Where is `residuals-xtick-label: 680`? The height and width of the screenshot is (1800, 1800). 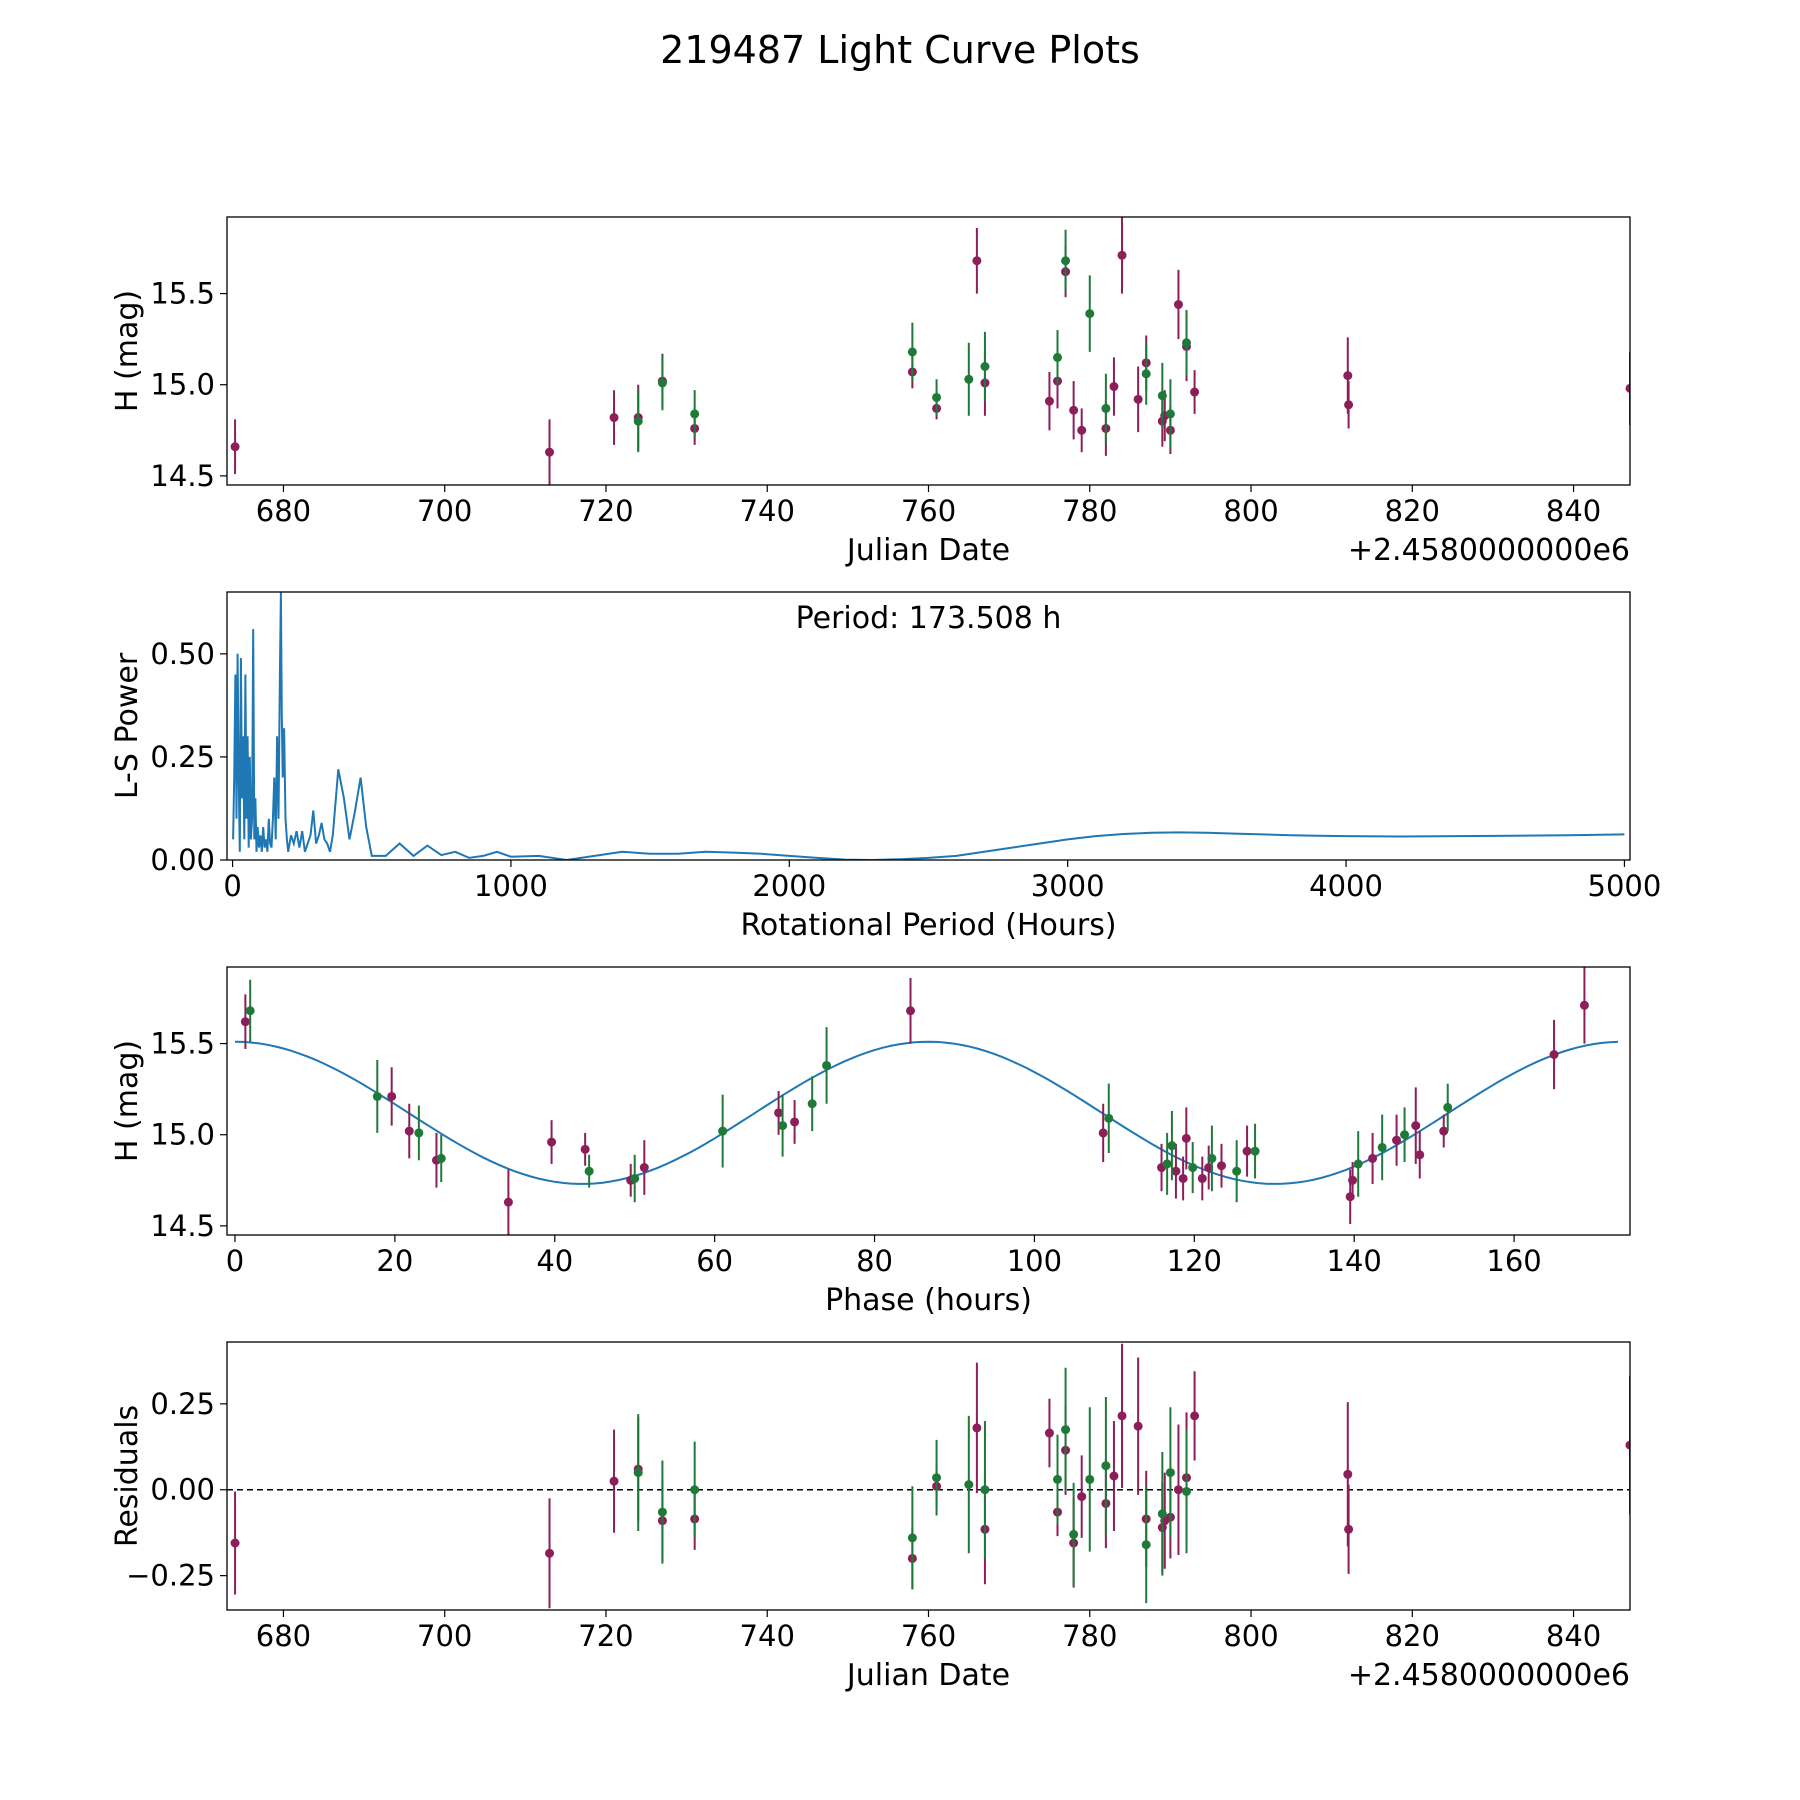 residuals-xtick-label: 680 is located at coordinates (283, 1636).